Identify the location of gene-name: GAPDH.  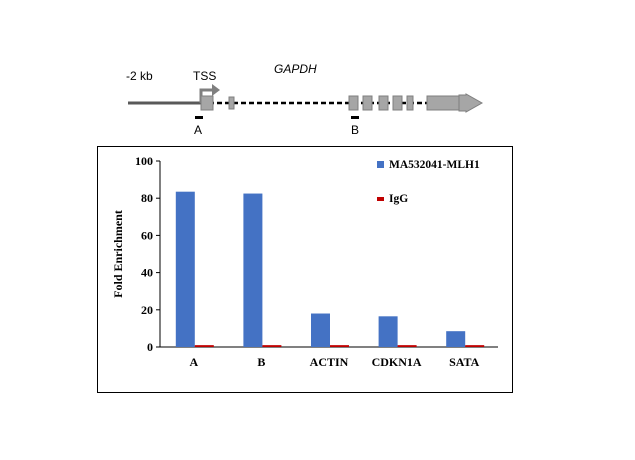
(295, 69).